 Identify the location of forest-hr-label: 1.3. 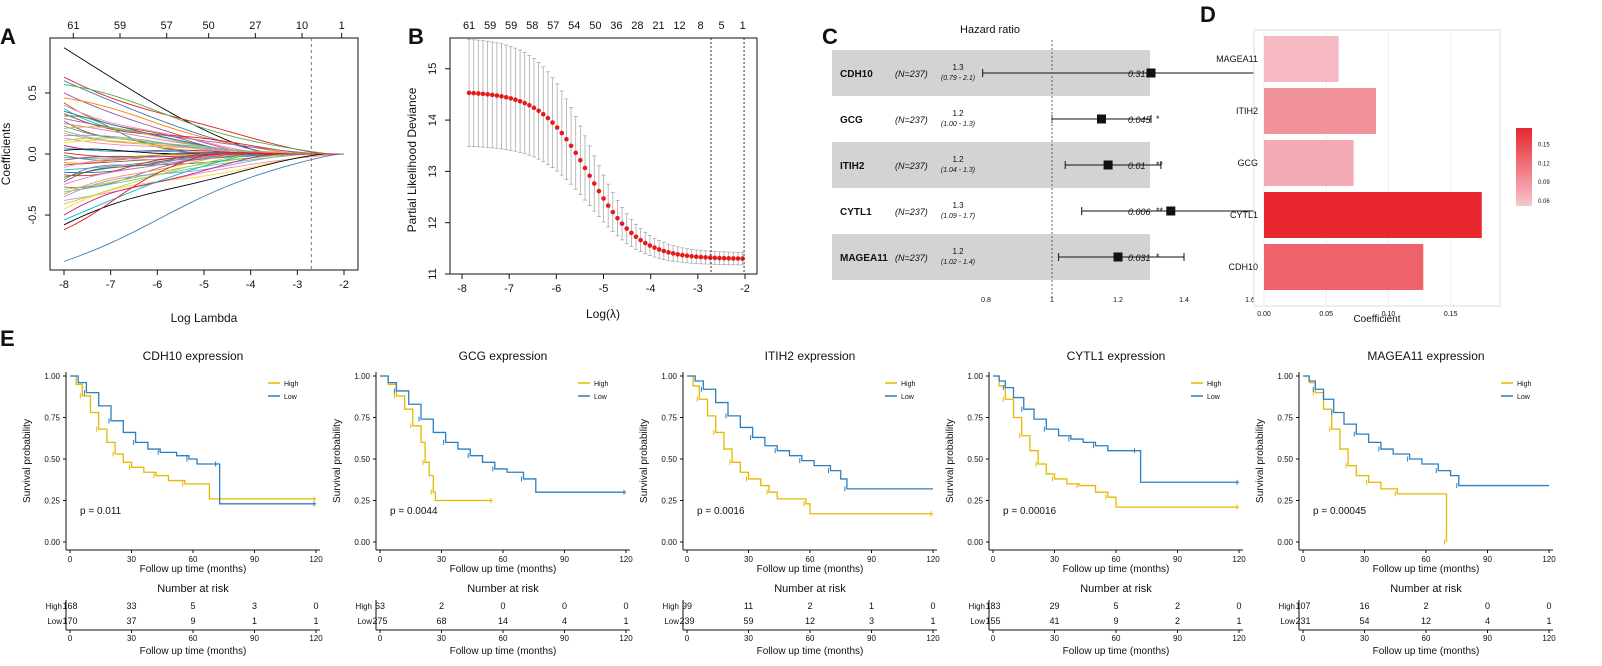
(958, 67).